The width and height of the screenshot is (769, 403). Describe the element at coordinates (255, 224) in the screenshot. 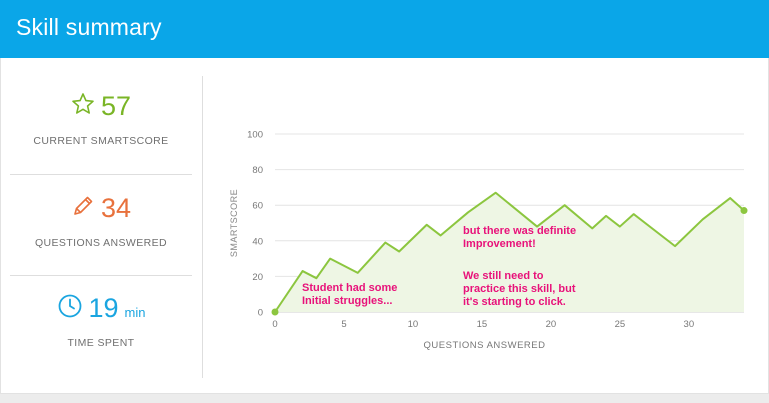

I see `y-tick-labels: 0 20 40 60 80 100` at that location.